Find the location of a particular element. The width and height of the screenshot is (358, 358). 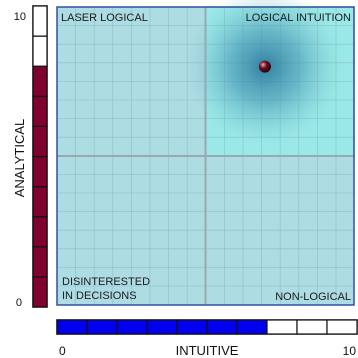

x-axis-max-label: 10 is located at coordinates (350, 351).